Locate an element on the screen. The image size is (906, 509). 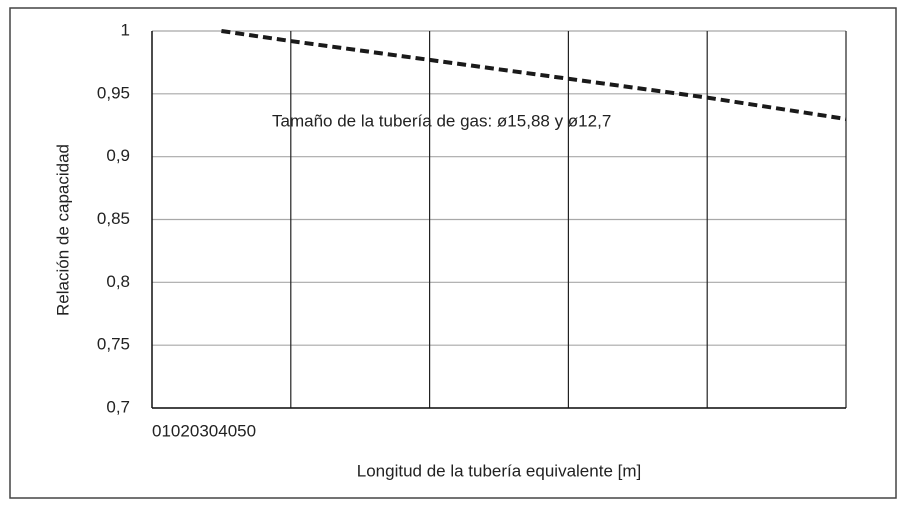
x-tick-label: 20 is located at coordinates (189, 430).